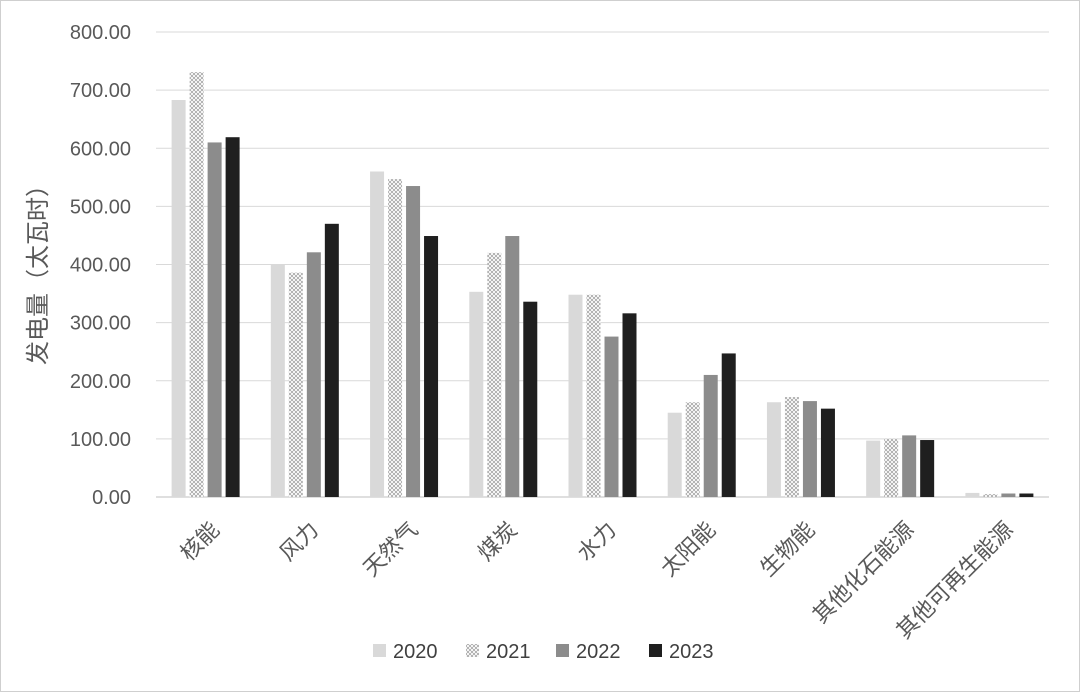 This screenshot has width=1080, height=693. I want to click on legend-label: 2021, so click(508, 652).